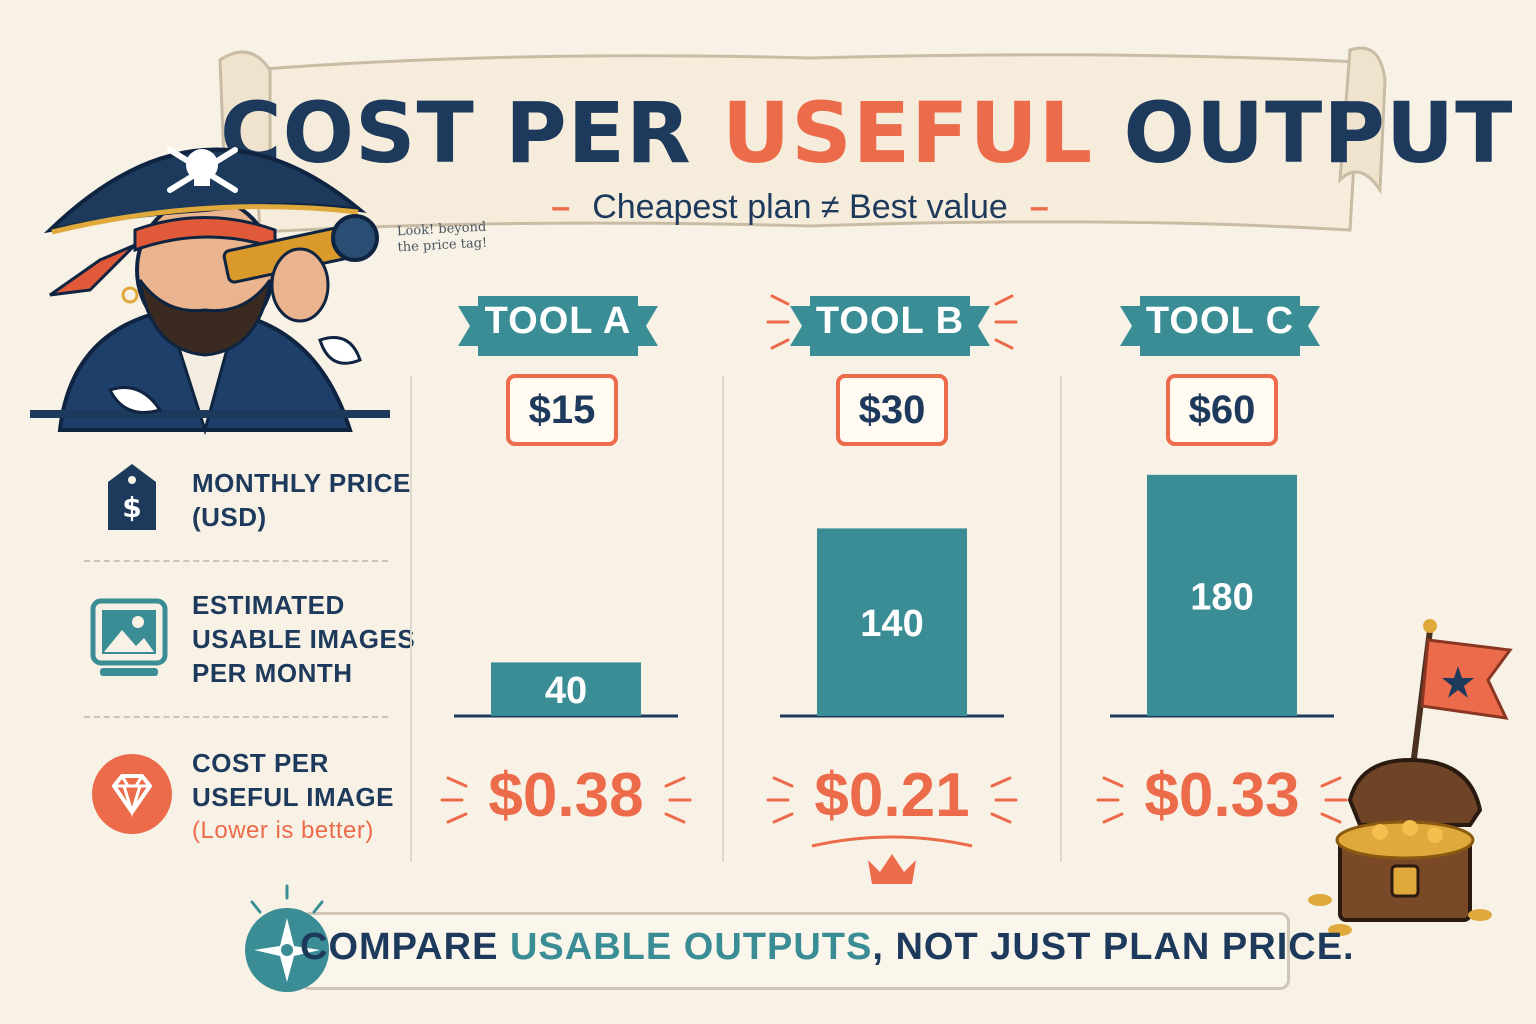 The height and width of the screenshot is (1024, 1536). What do you see at coordinates (558, 321) in the screenshot?
I see `tool-a-label: TOOL A` at bounding box center [558, 321].